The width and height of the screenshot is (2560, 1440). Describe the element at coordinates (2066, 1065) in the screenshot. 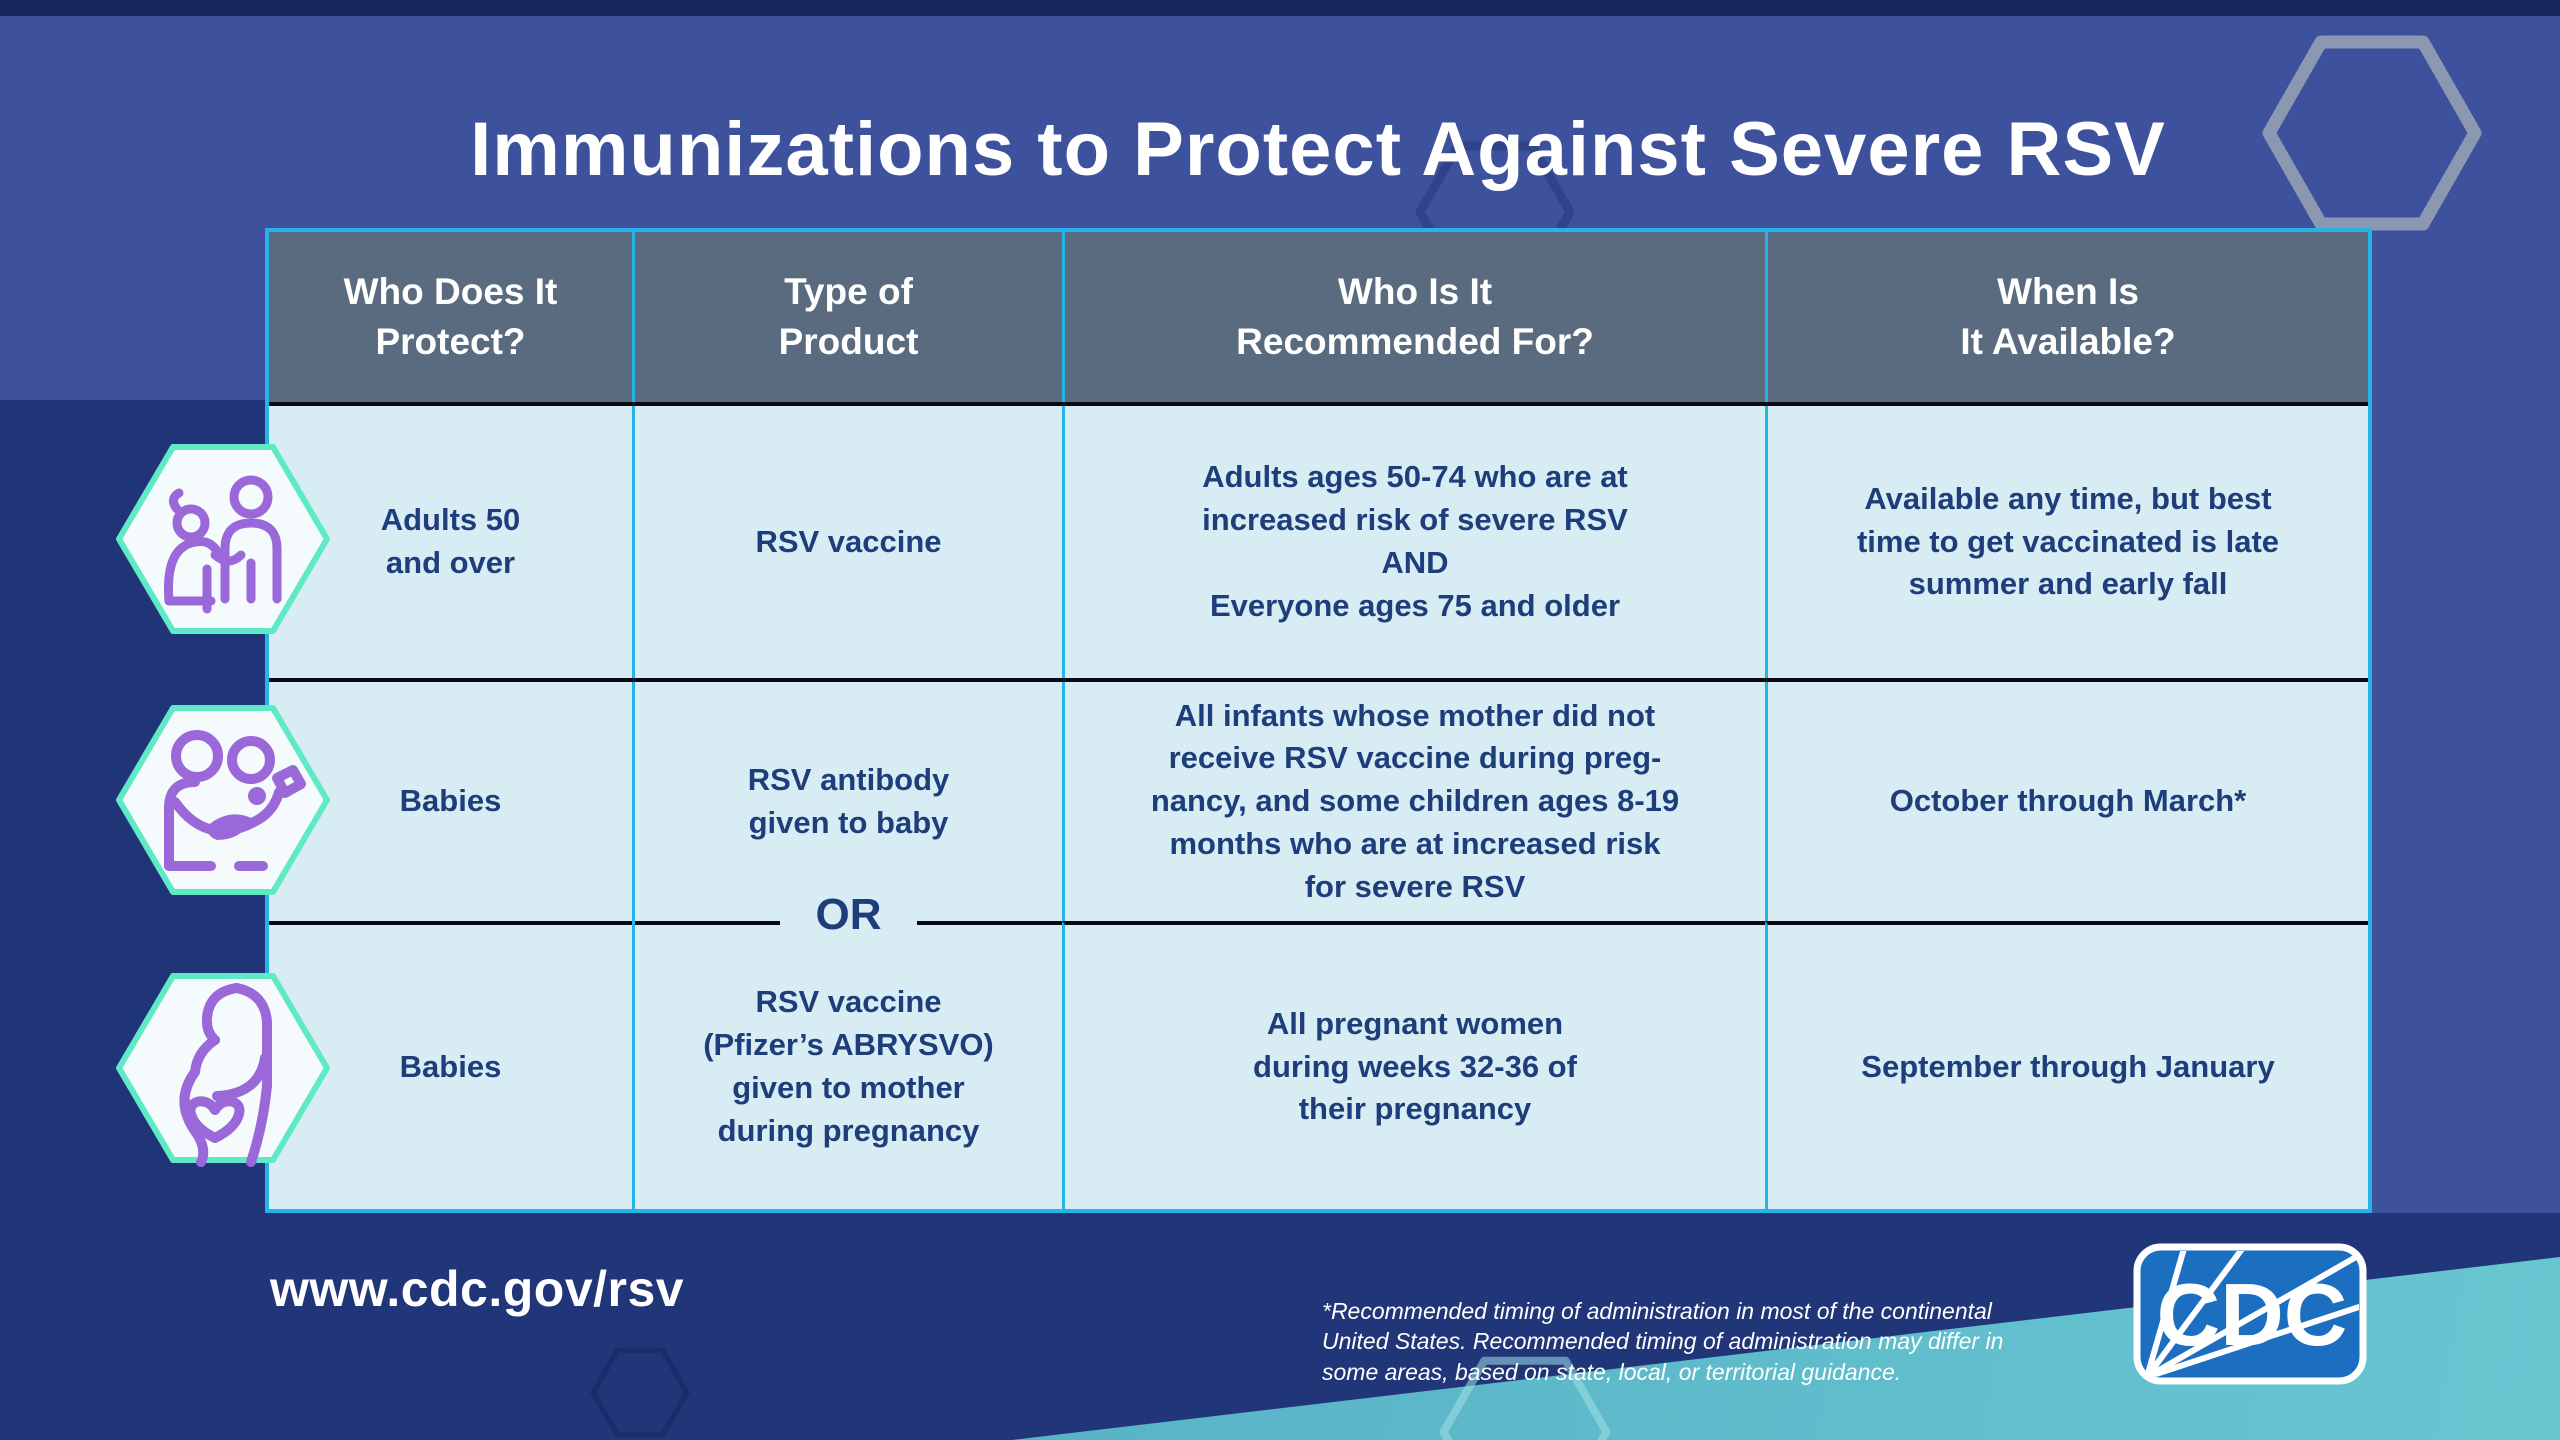

I see `cell-available: September through January` at that location.